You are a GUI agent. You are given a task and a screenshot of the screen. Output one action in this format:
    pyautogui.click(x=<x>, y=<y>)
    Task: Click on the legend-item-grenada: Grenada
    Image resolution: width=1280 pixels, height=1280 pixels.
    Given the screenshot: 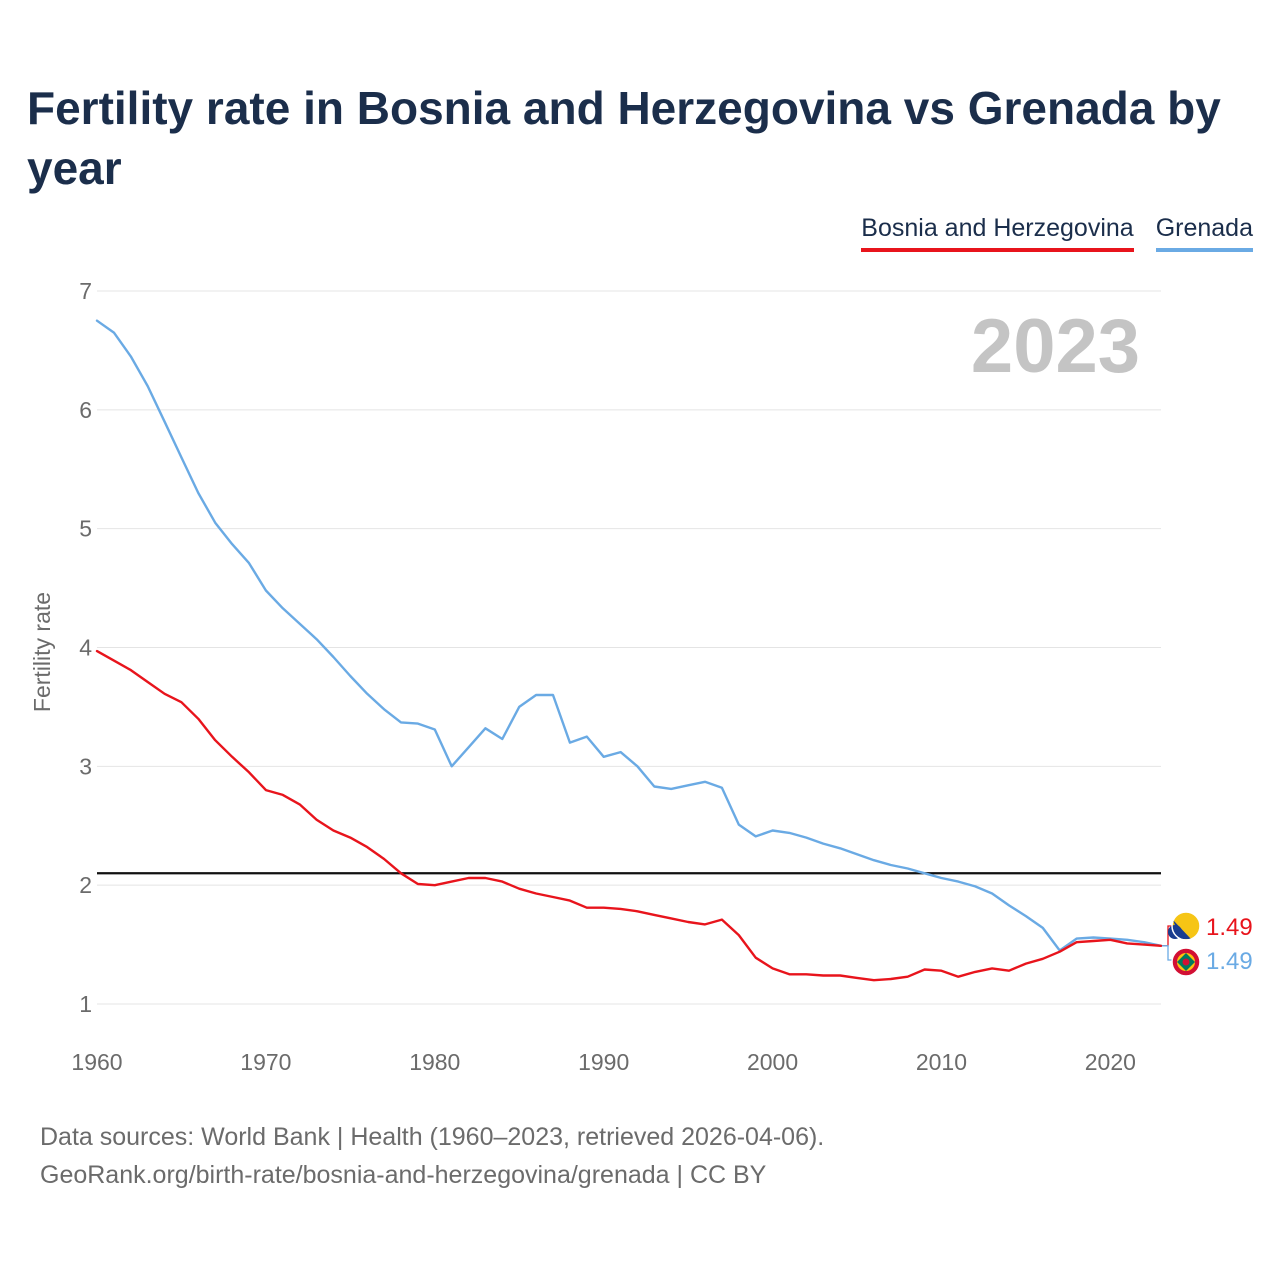 What is the action you would take?
    pyautogui.click(x=1204, y=233)
    